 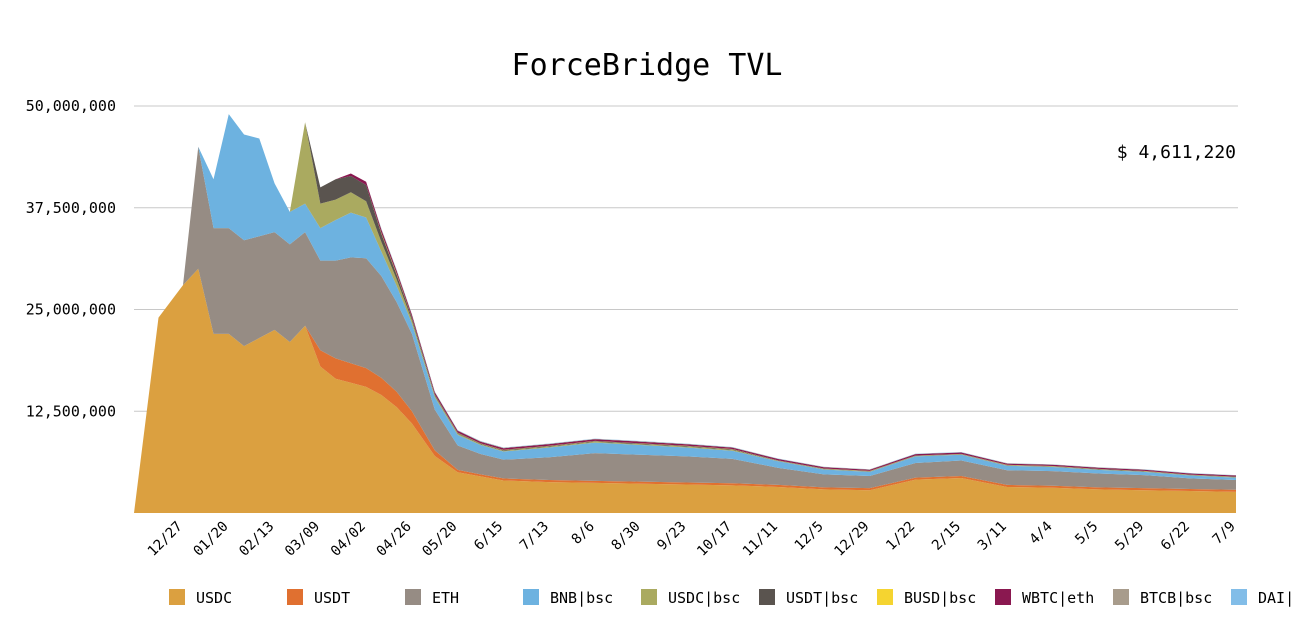 I want to click on legend-label: USDC|bsc, so click(x=704, y=598).